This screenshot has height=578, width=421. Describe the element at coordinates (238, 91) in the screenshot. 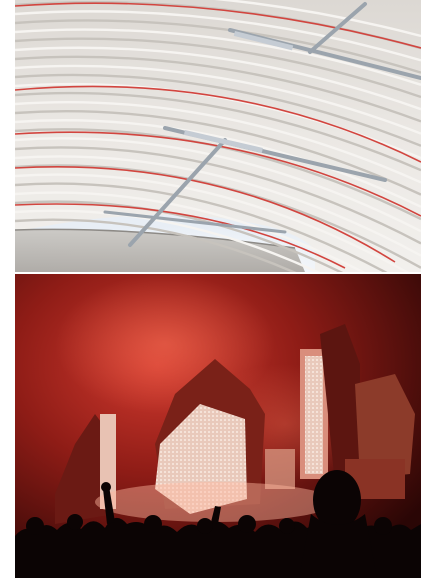

I see `light-fixtures` at that location.